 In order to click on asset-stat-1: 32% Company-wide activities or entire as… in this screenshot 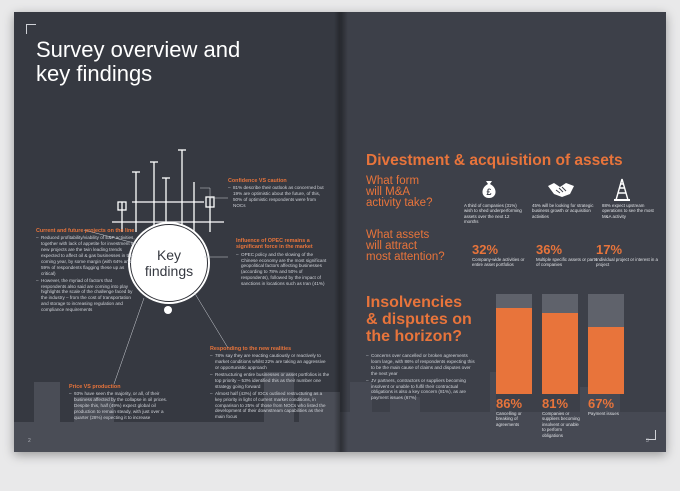, I will do `click(503, 255)`.